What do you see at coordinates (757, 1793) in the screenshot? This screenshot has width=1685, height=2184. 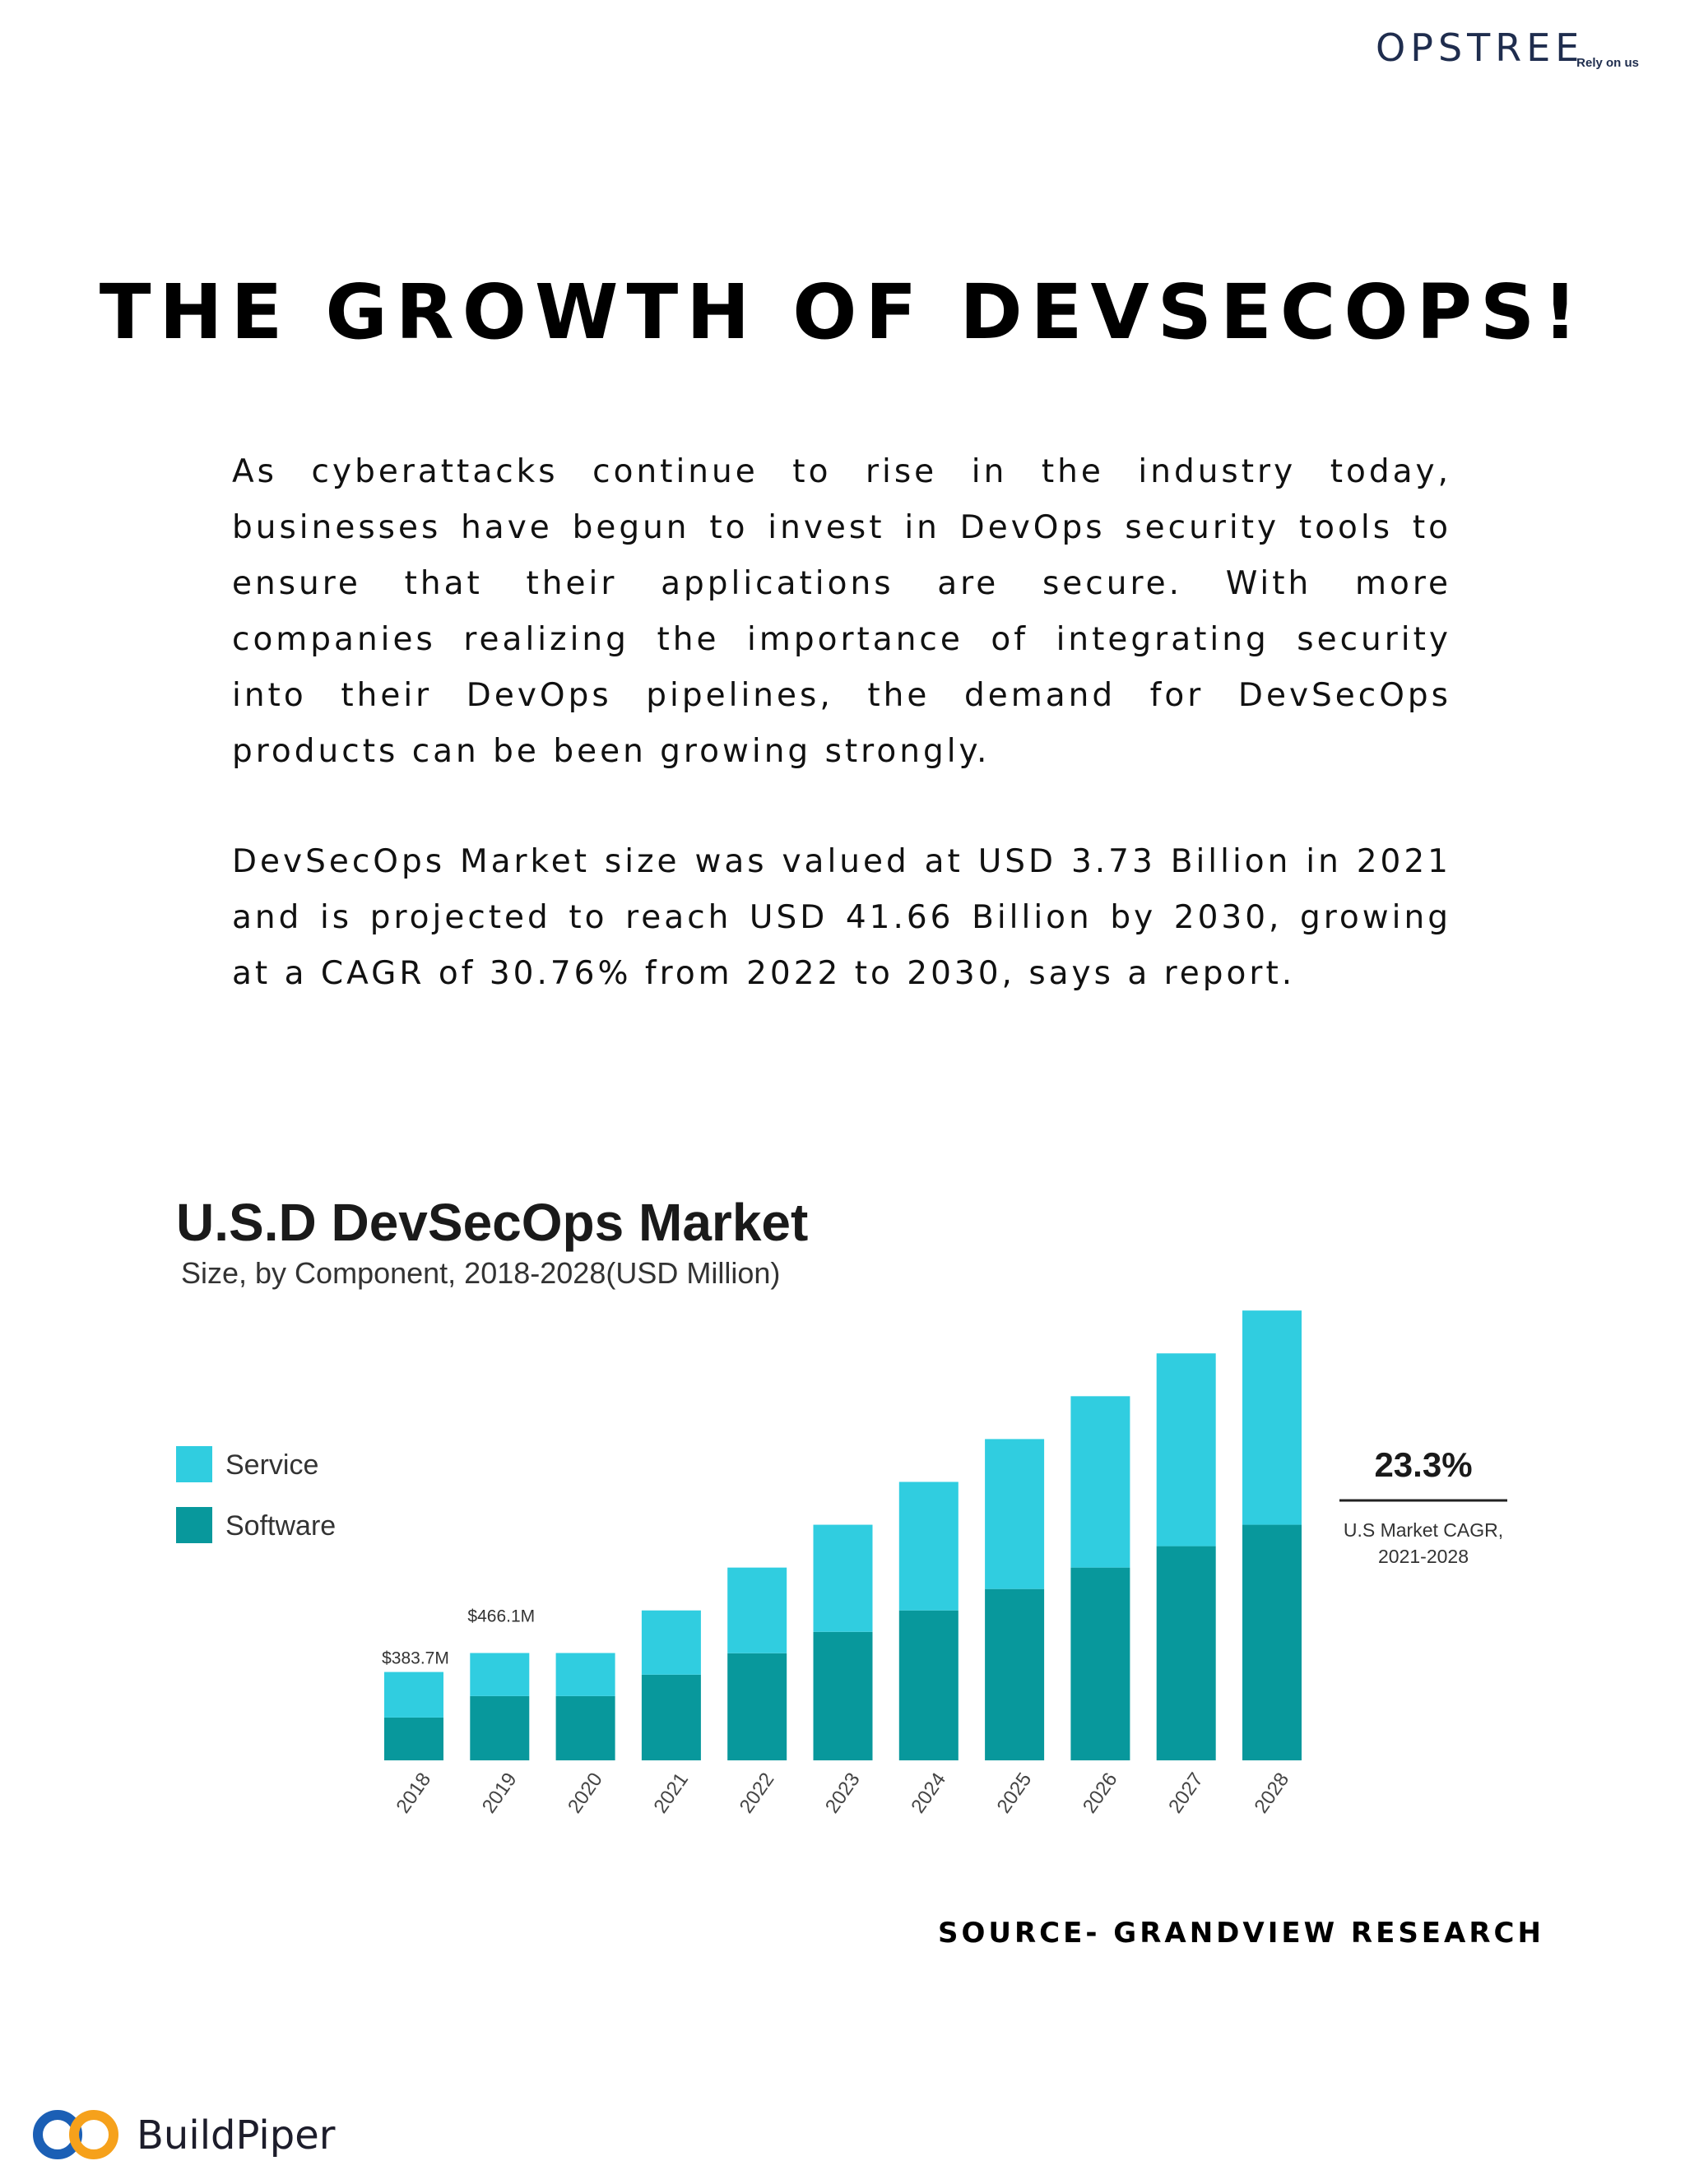 I see `x-tick-label: 2022` at bounding box center [757, 1793].